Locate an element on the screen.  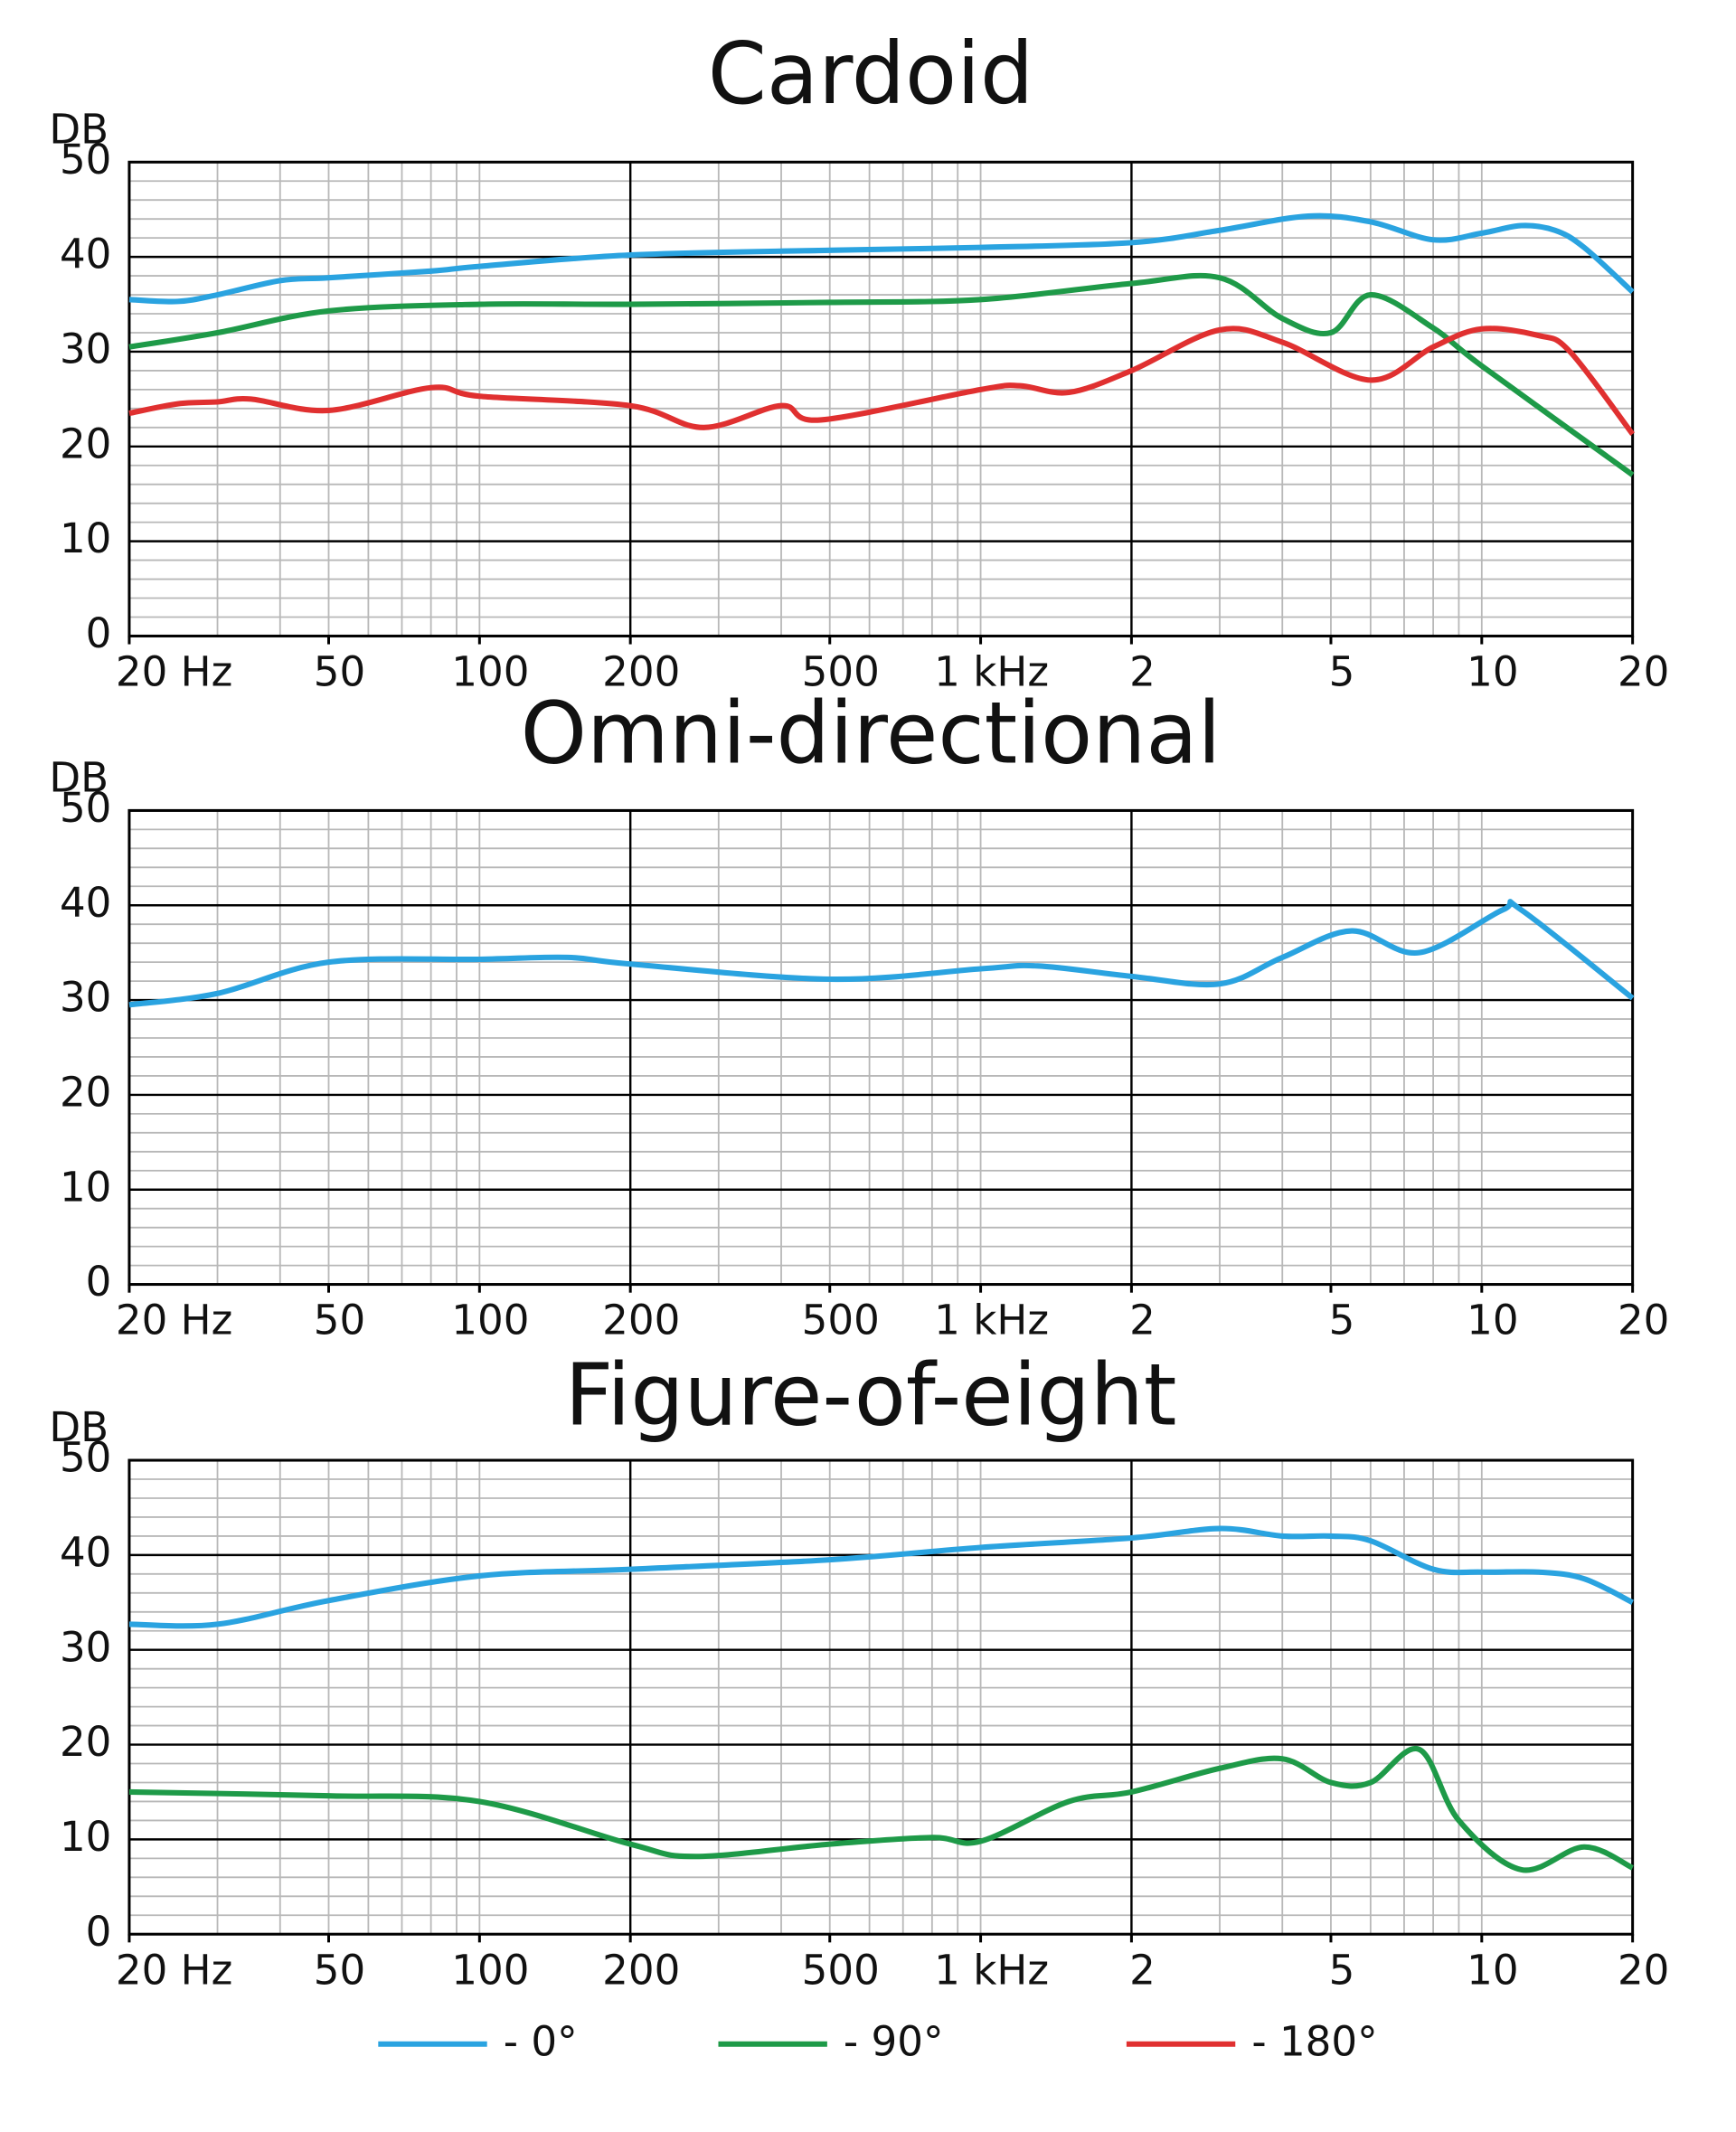
chart-title: Cardoid is located at coordinates (870, 75).